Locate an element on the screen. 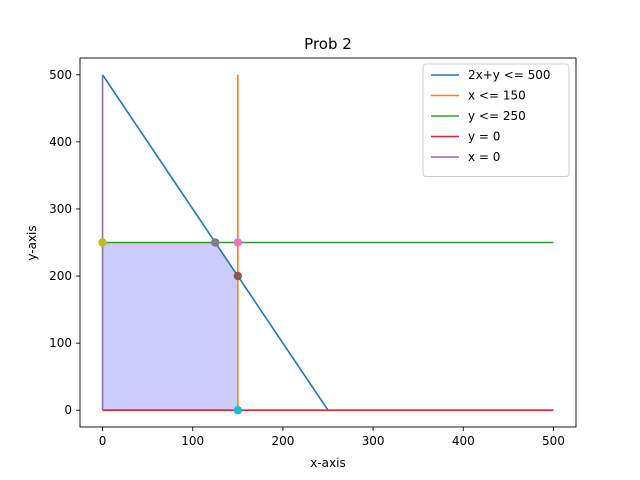 The image size is (640, 480). y-tick-label-5: 500 is located at coordinates (60, 75).